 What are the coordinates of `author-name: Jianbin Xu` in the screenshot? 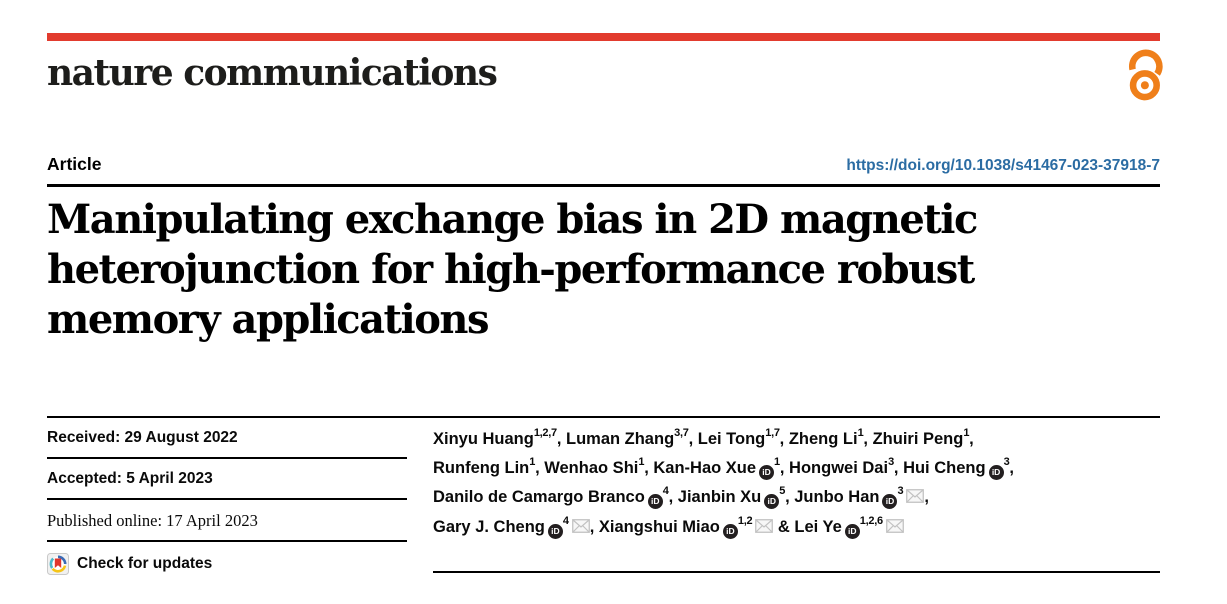 It's located at (719, 496).